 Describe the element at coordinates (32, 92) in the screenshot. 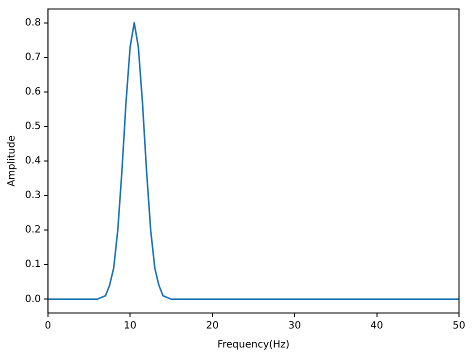

I see `y-tick-label: 0.6` at that location.